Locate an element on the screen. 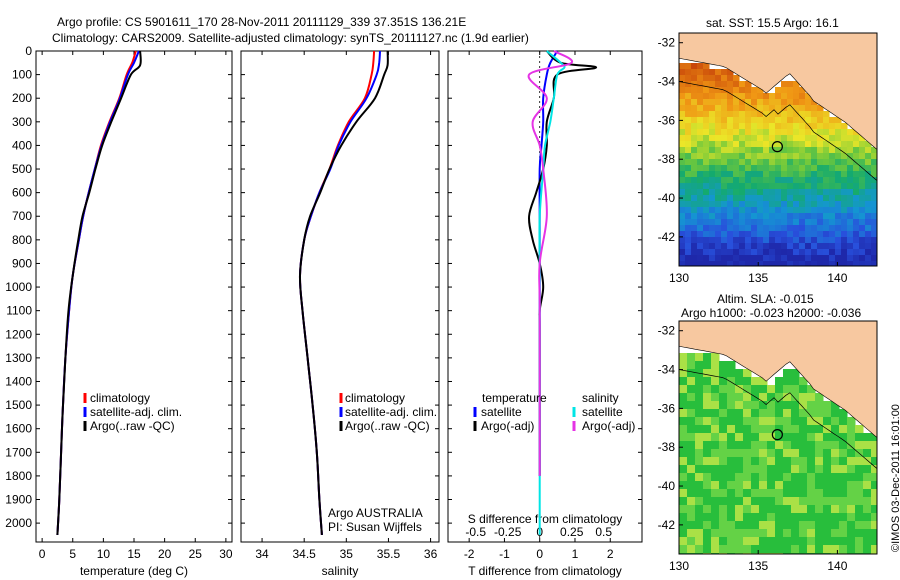 Image resolution: width=900 pixels, height=580 pixels. map-bottom-title2: Argo h1000: -0.023 h2000: -0.036 is located at coordinates (771, 313).